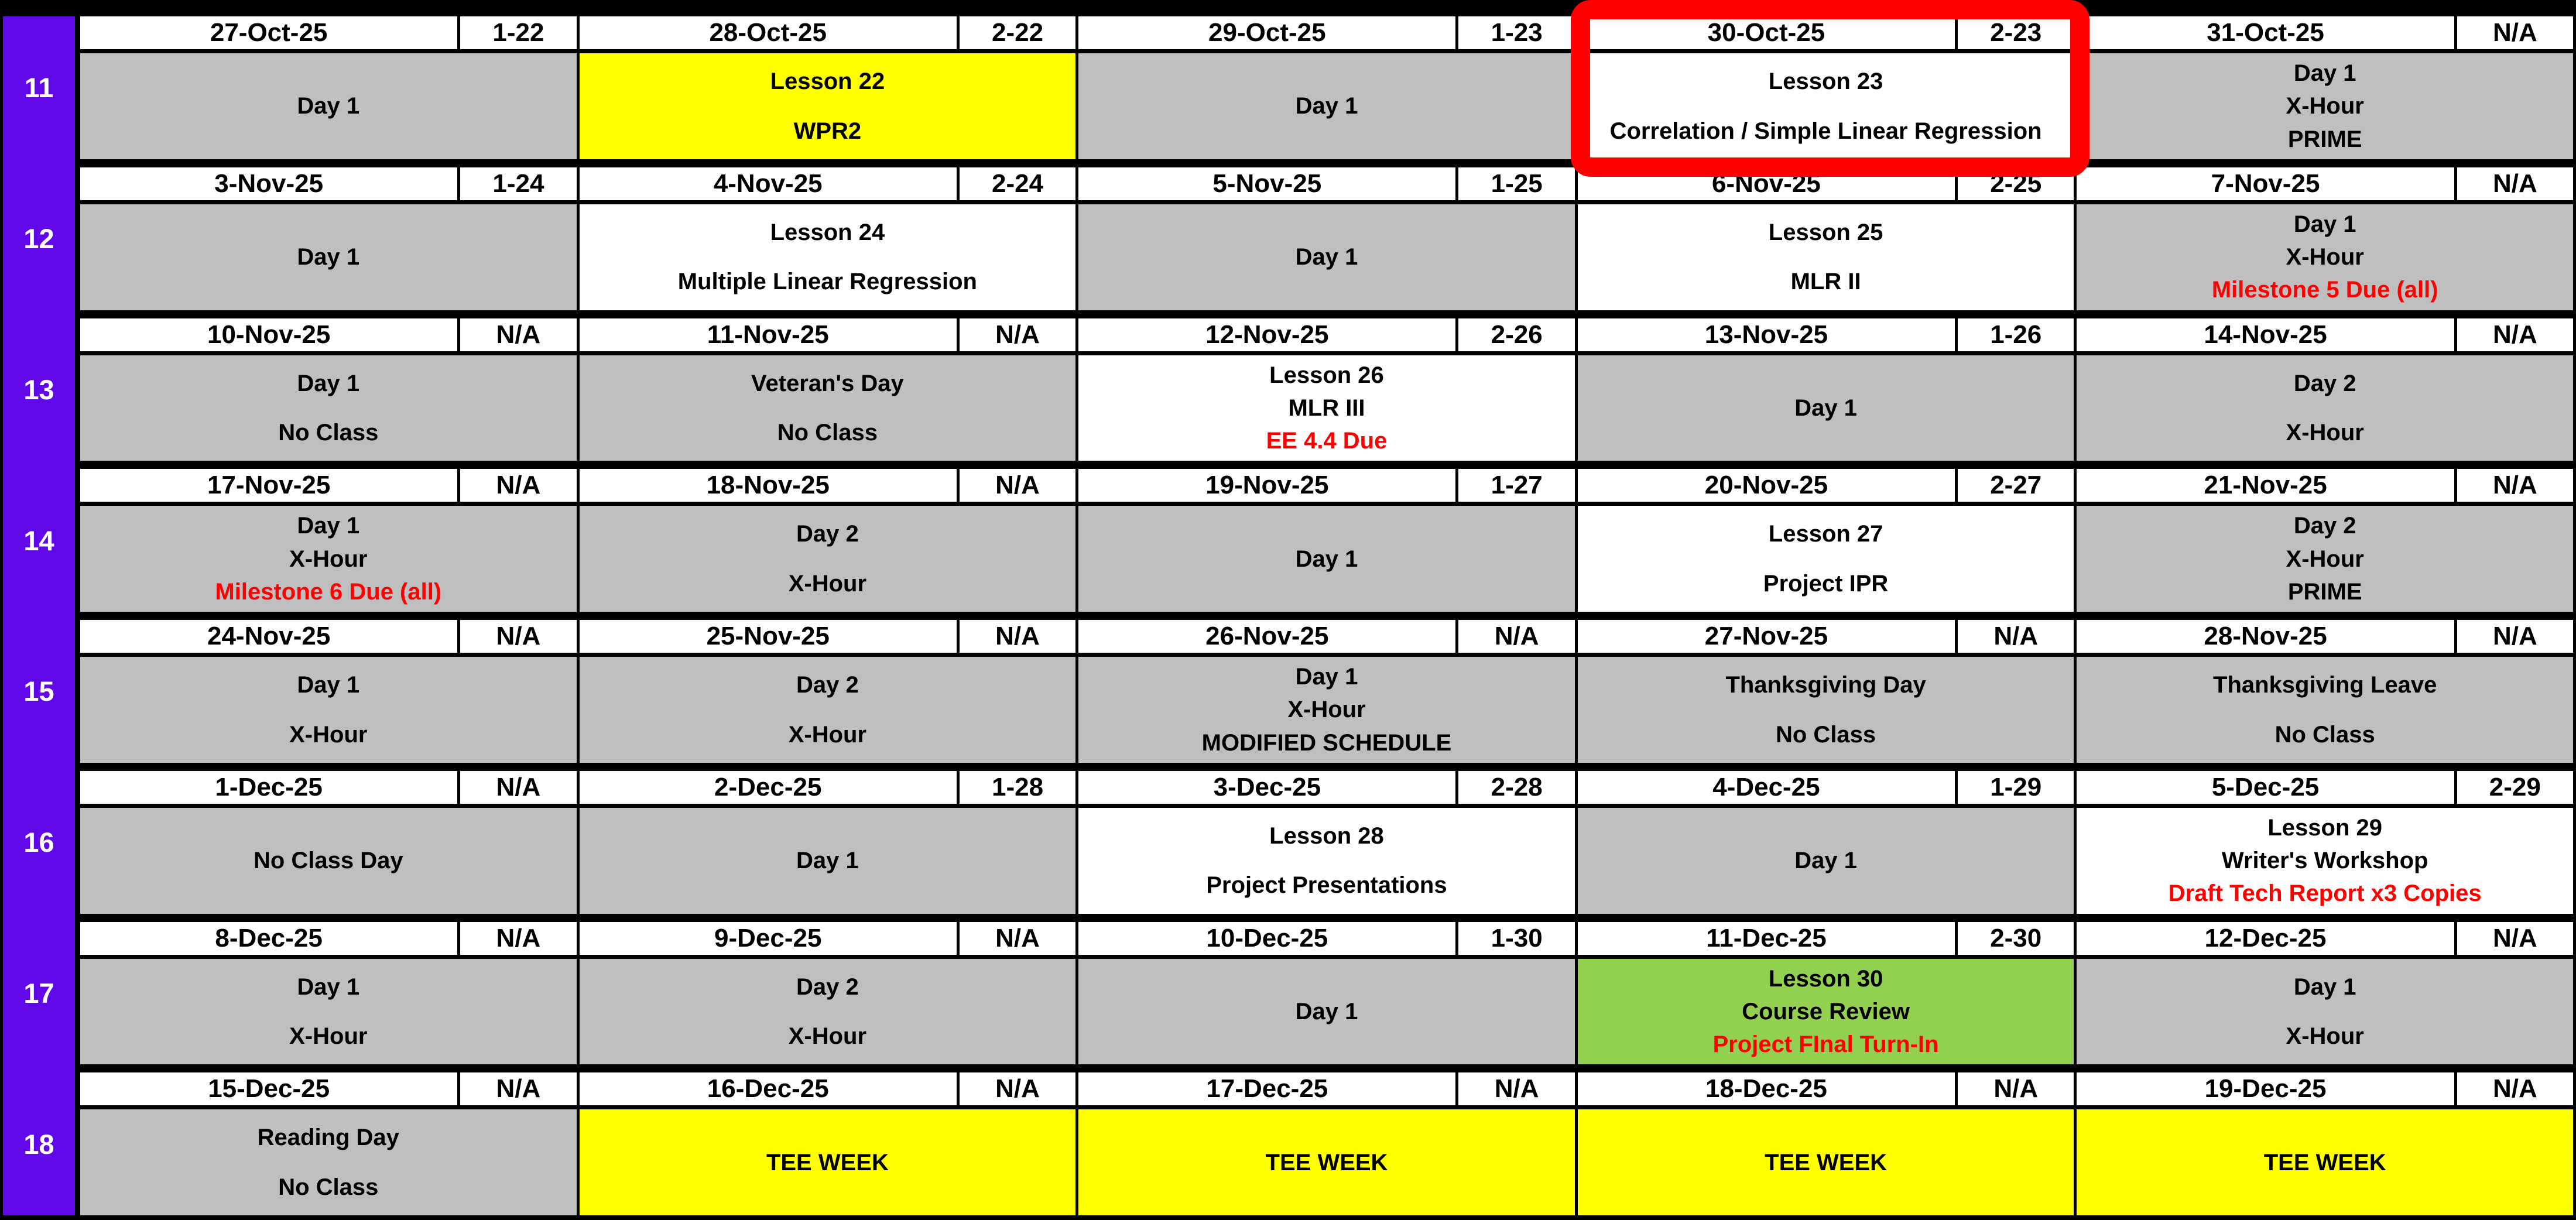 This screenshot has width=2576, height=1220. What do you see at coordinates (2016, 938) in the screenshot?
I see `day-header-code: 2-30` at bounding box center [2016, 938].